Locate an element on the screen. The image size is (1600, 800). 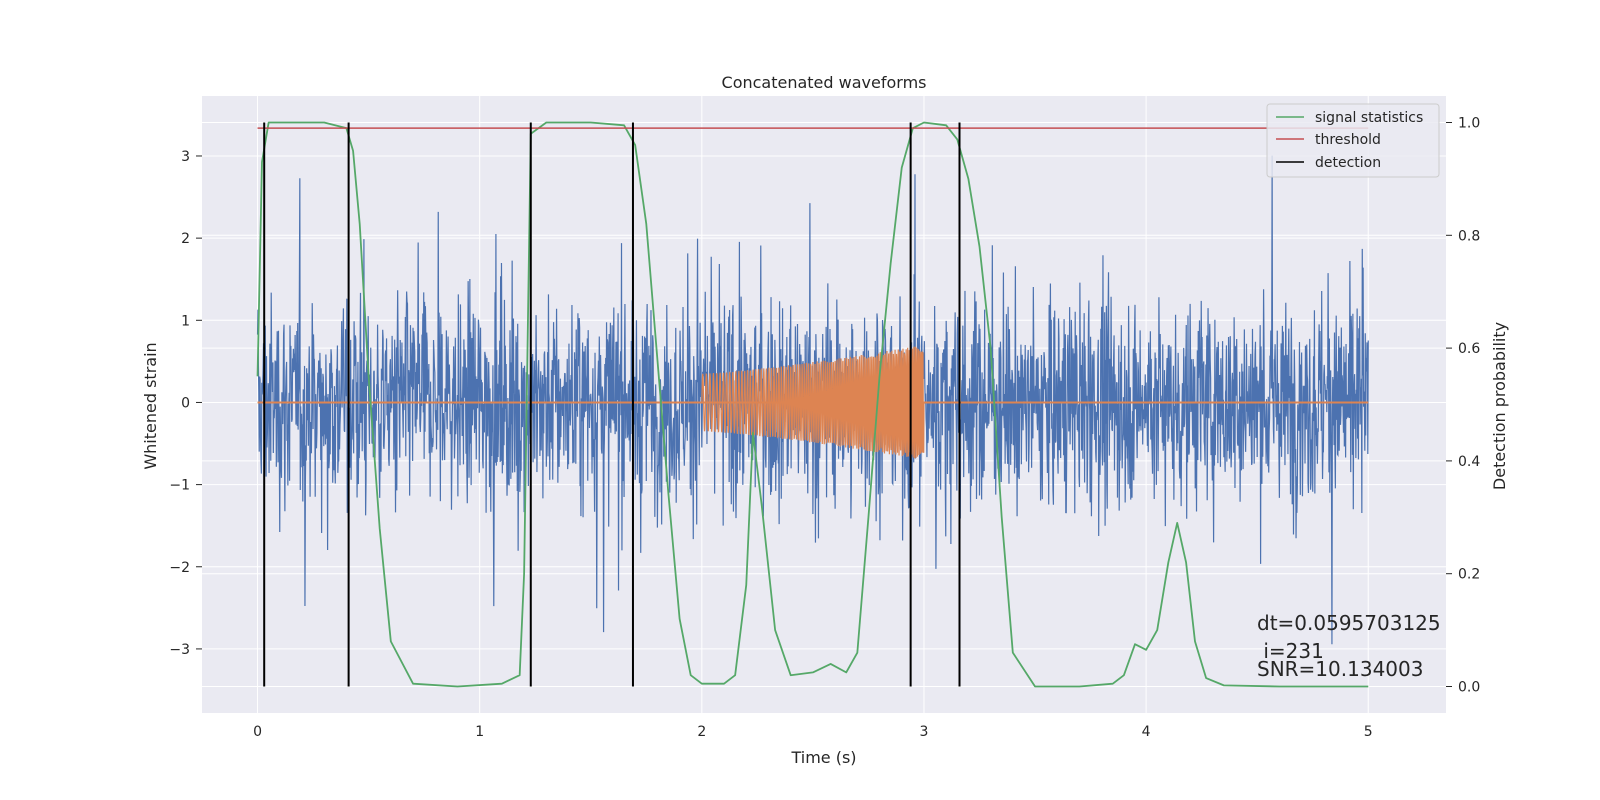
legend-label-threshold: threshold is located at coordinates (1348, 140).